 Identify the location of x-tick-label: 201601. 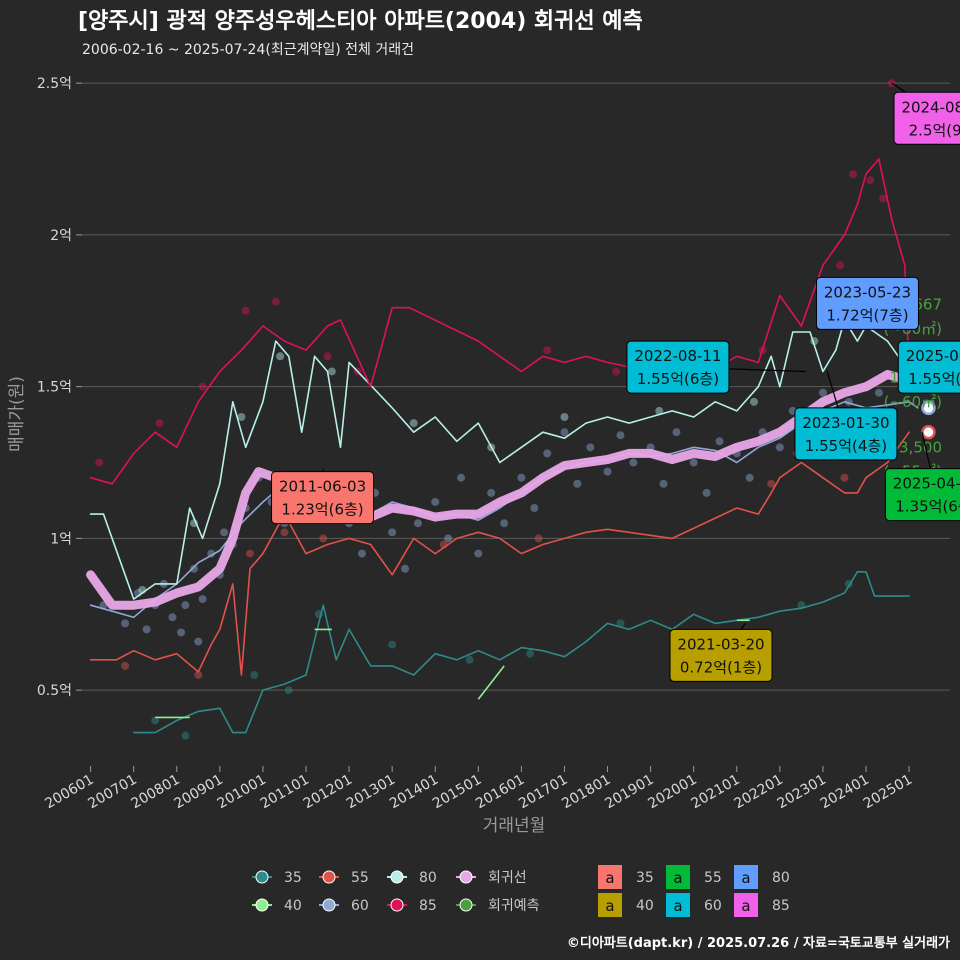
(500, 792).